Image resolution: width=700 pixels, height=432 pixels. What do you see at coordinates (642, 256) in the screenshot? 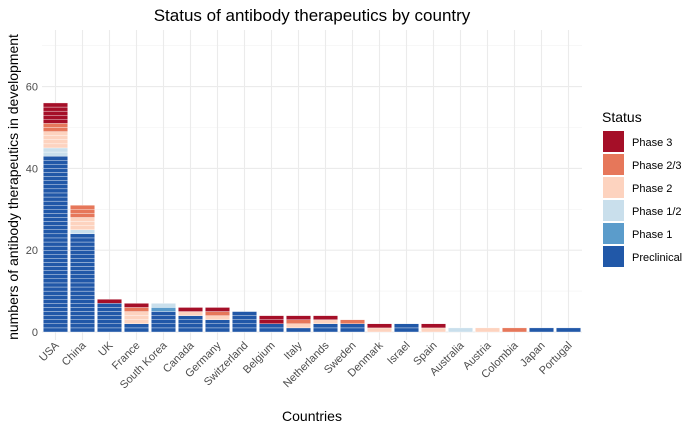
I see `legend-item: Preclinical` at bounding box center [642, 256].